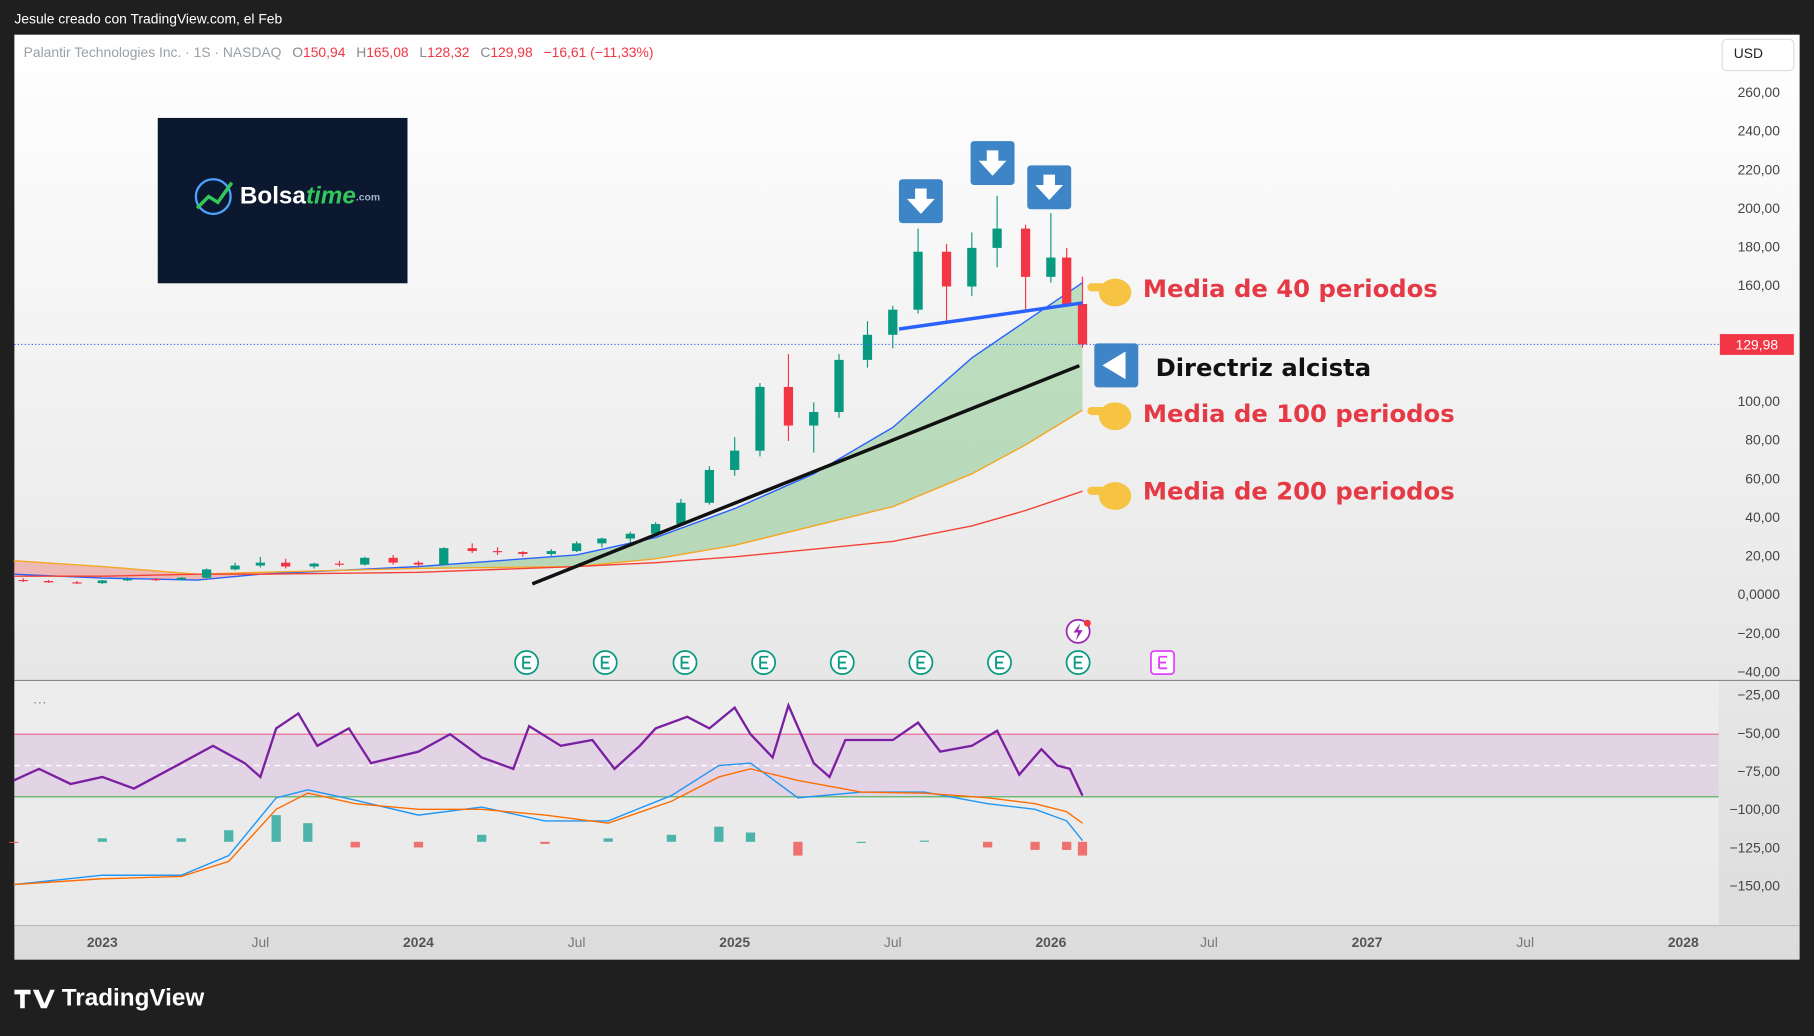 The image size is (1814, 1036). I want to click on x-tick-label: 2023, so click(102, 942).